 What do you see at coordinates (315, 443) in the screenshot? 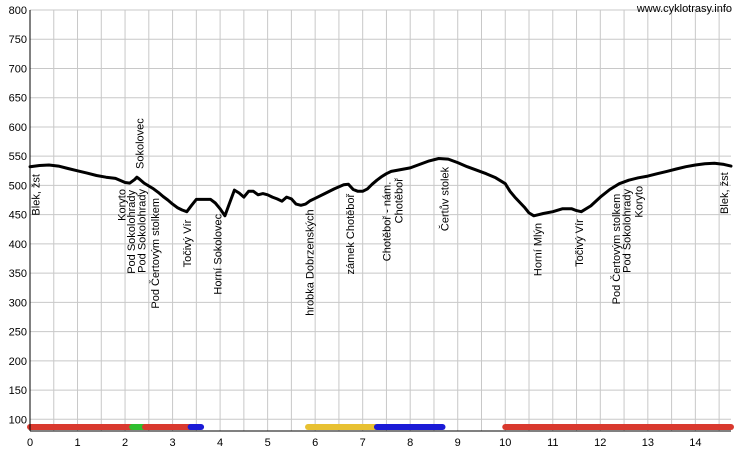
I see `x-tick-label: 6` at bounding box center [315, 443].